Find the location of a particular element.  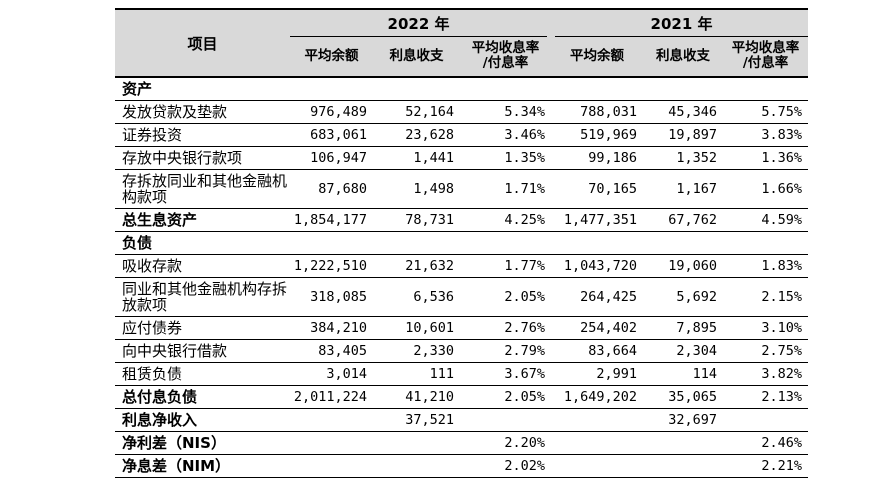

cell-rate-2022: 1.71% is located at coordinates (506, 189).